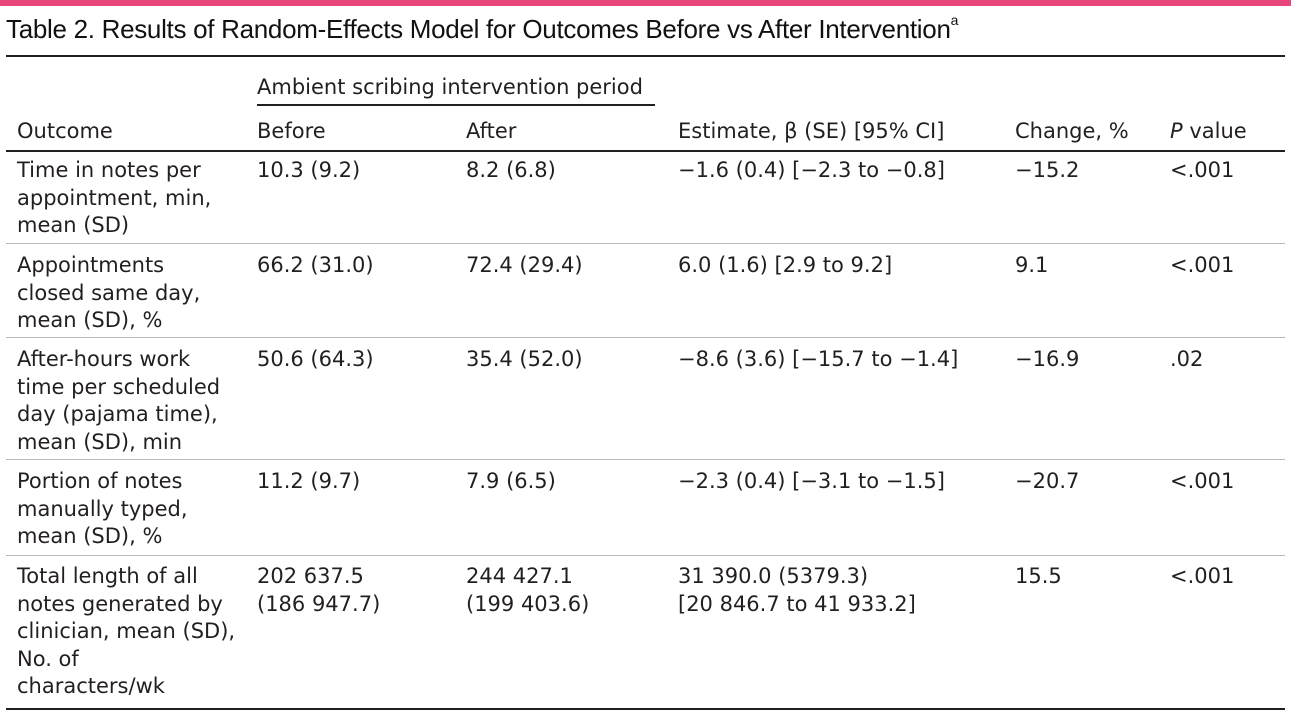  What do you see at coordinates (1047, 481) in the screenshot?
I see `cell-change: −20.7` at bounding box center [1047, 481].